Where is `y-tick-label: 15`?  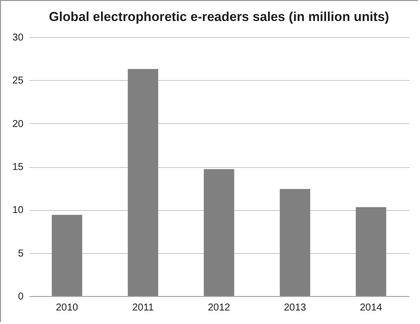 y-tick-label: 15 is located at coordinates (18, 167).